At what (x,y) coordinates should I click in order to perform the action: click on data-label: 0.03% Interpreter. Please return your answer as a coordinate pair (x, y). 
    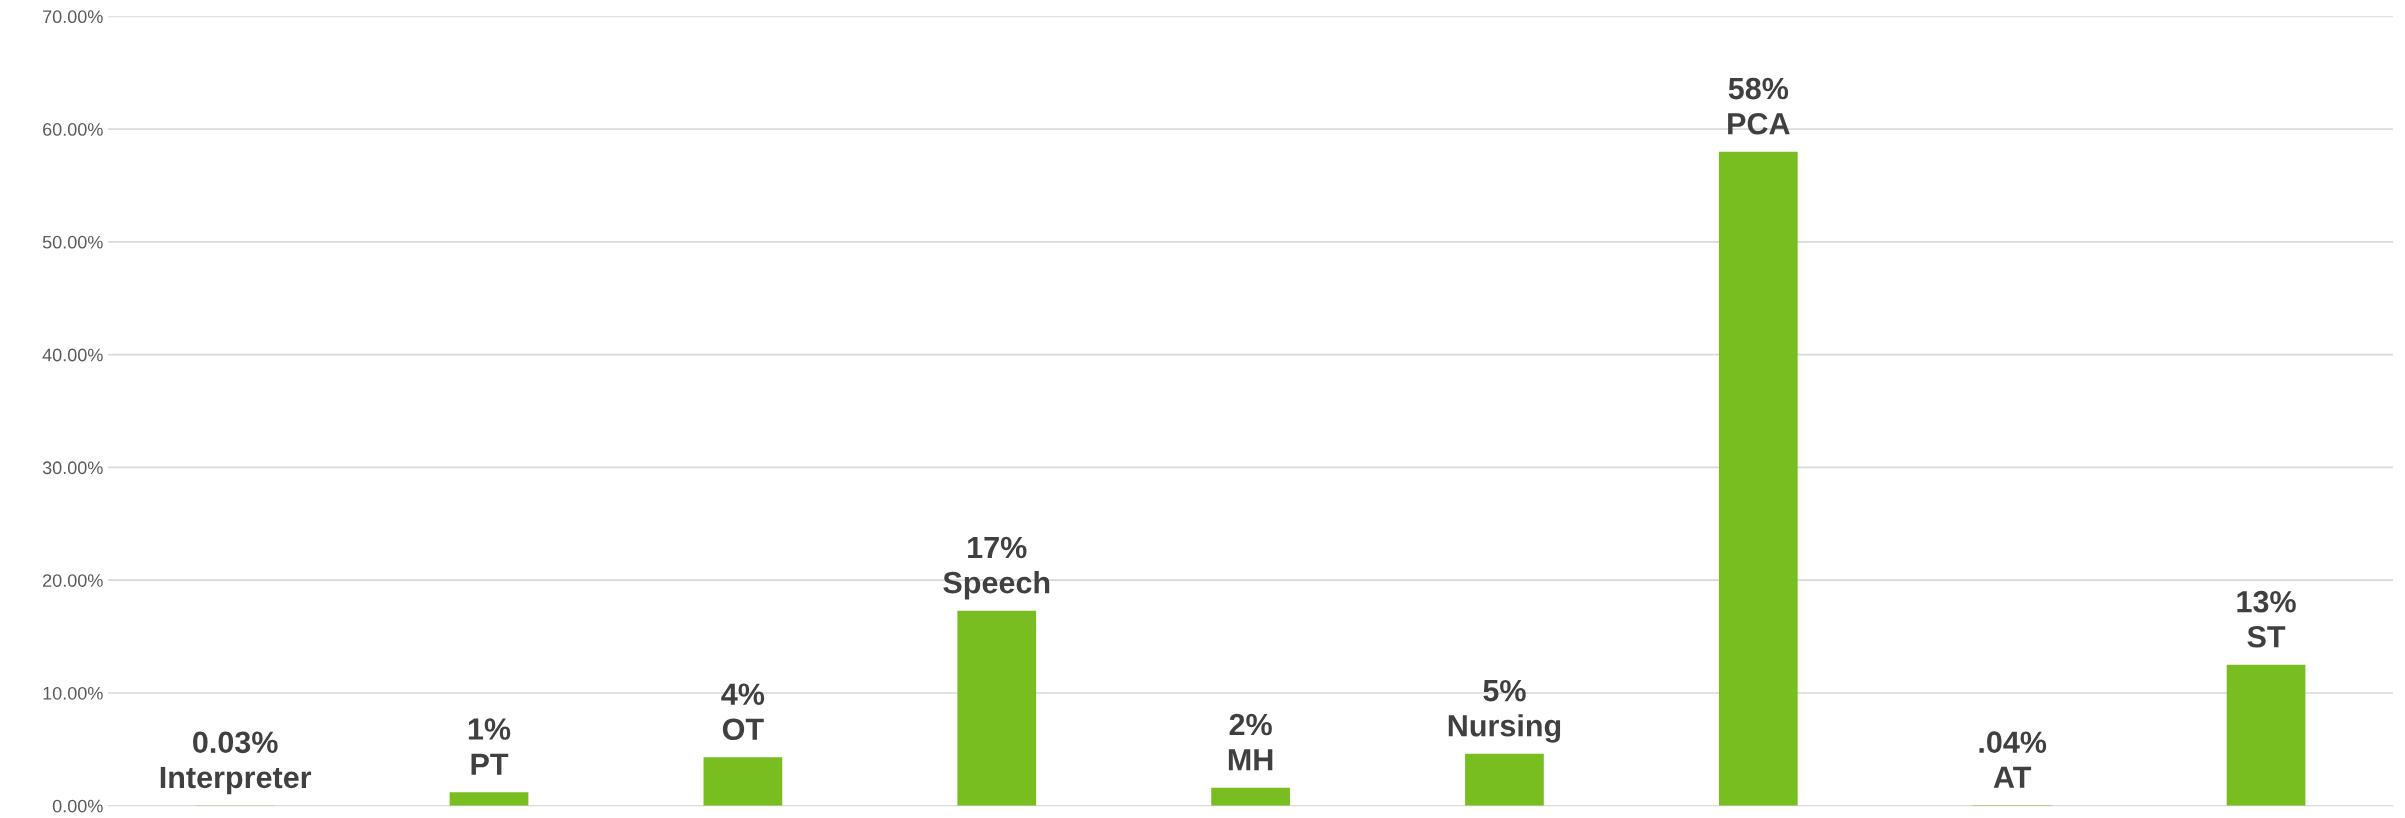
    Looking at the image, I should click on (236, 763).